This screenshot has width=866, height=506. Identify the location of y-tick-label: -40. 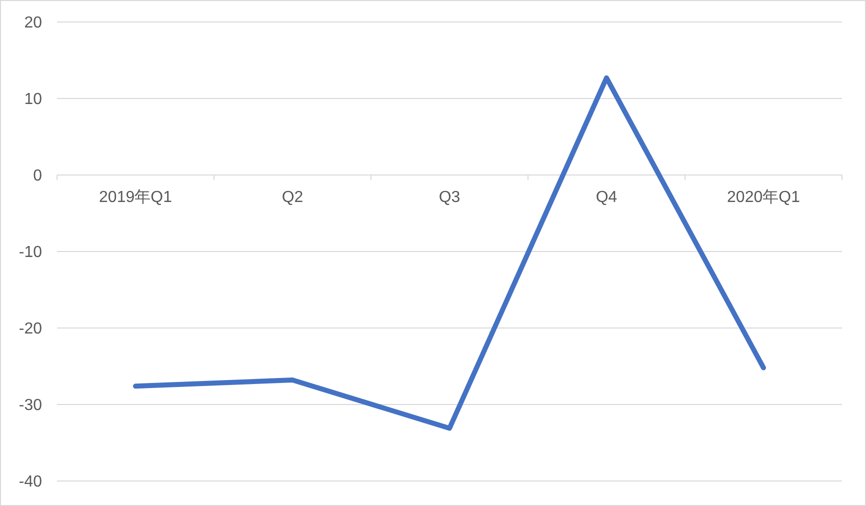
(30, 482).